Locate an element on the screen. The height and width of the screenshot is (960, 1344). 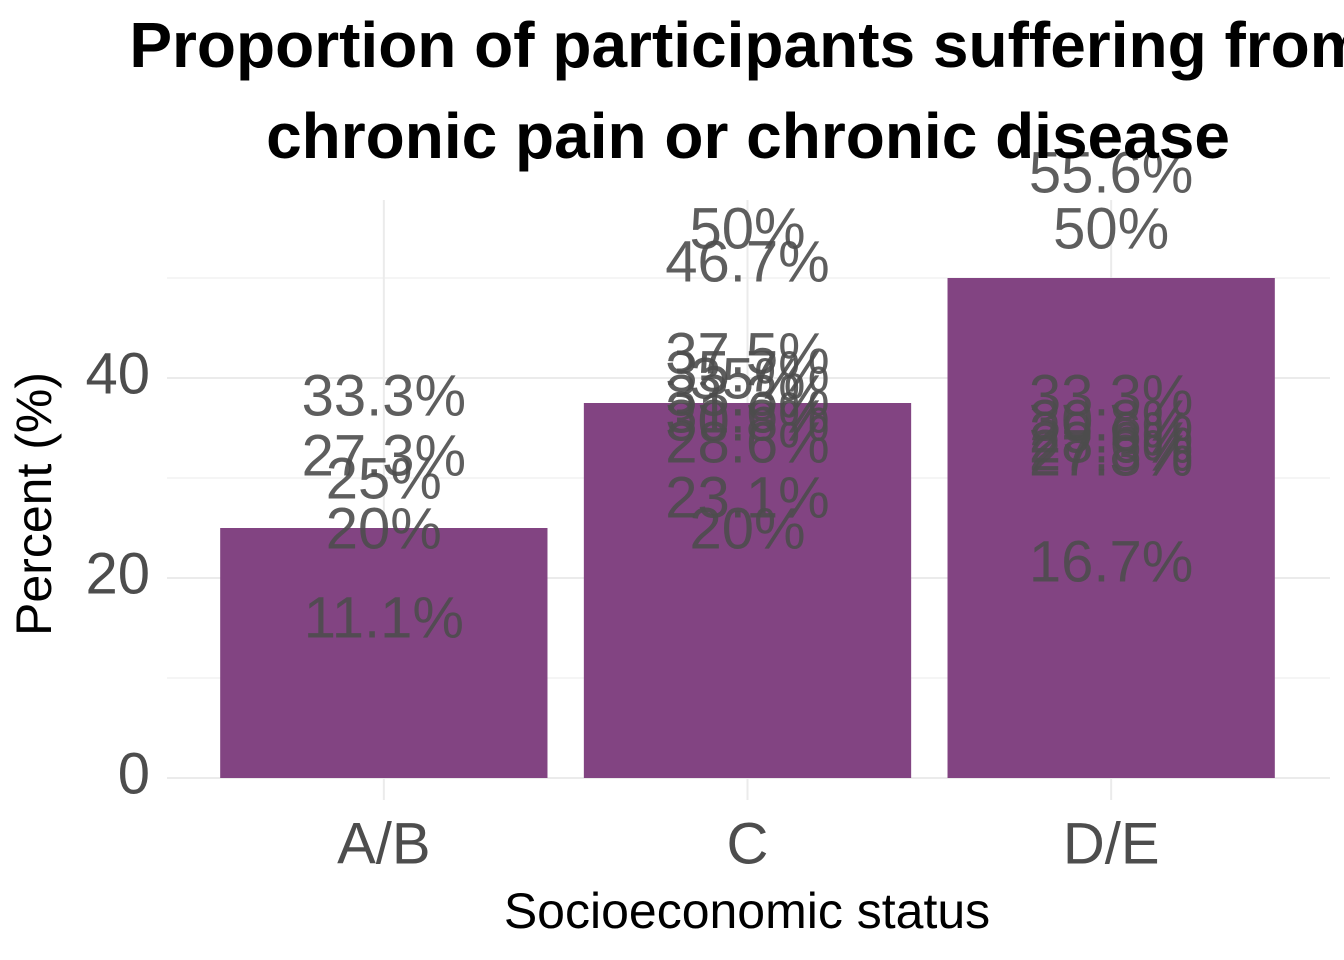
data-label: 55.6% is located at coordinates (1111, 172).